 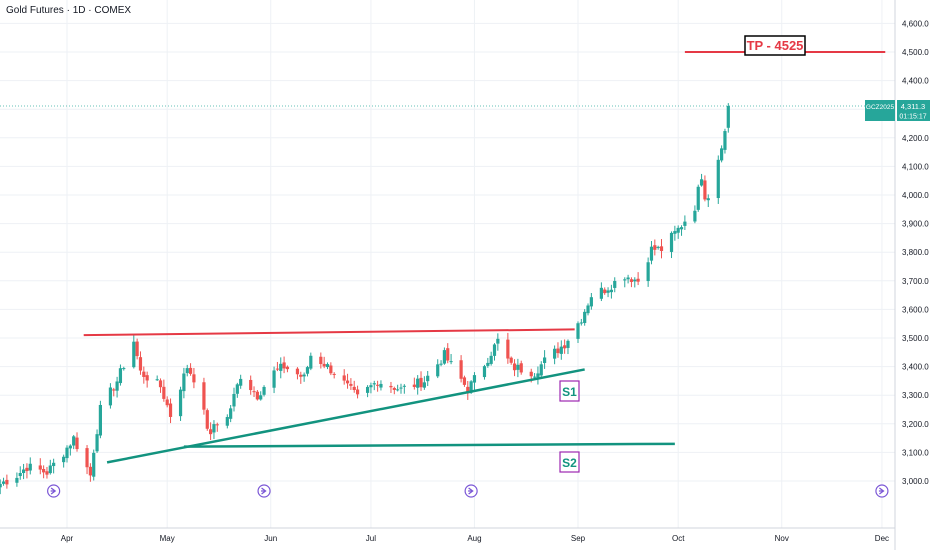 What do you see at coordinates (569, 391) in the screenshot?
I see `s1-label: S1` at bounding box center [569, 391].